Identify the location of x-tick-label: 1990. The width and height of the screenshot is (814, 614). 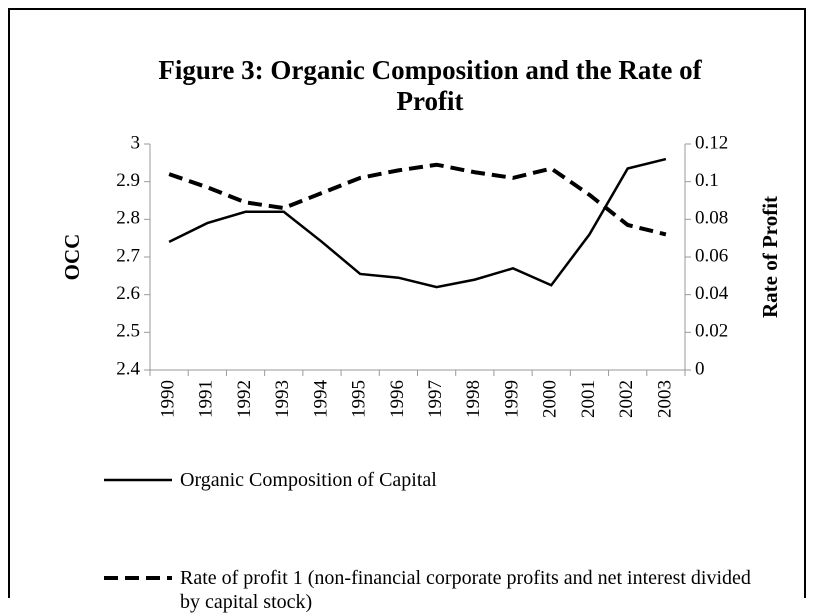
(167, 399).